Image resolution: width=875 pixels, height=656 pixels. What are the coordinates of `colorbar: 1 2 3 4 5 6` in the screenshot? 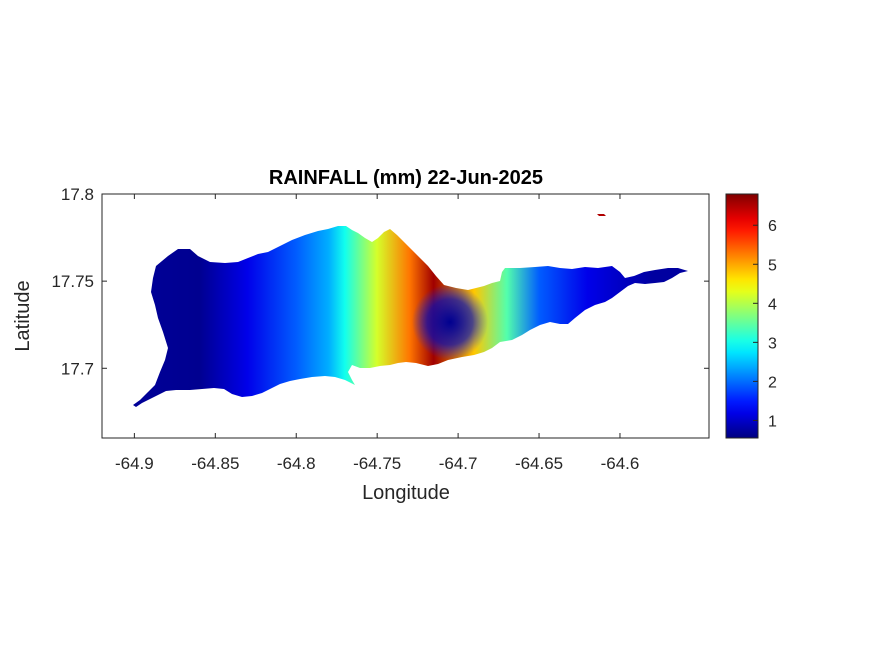 It's located at (751, 316).